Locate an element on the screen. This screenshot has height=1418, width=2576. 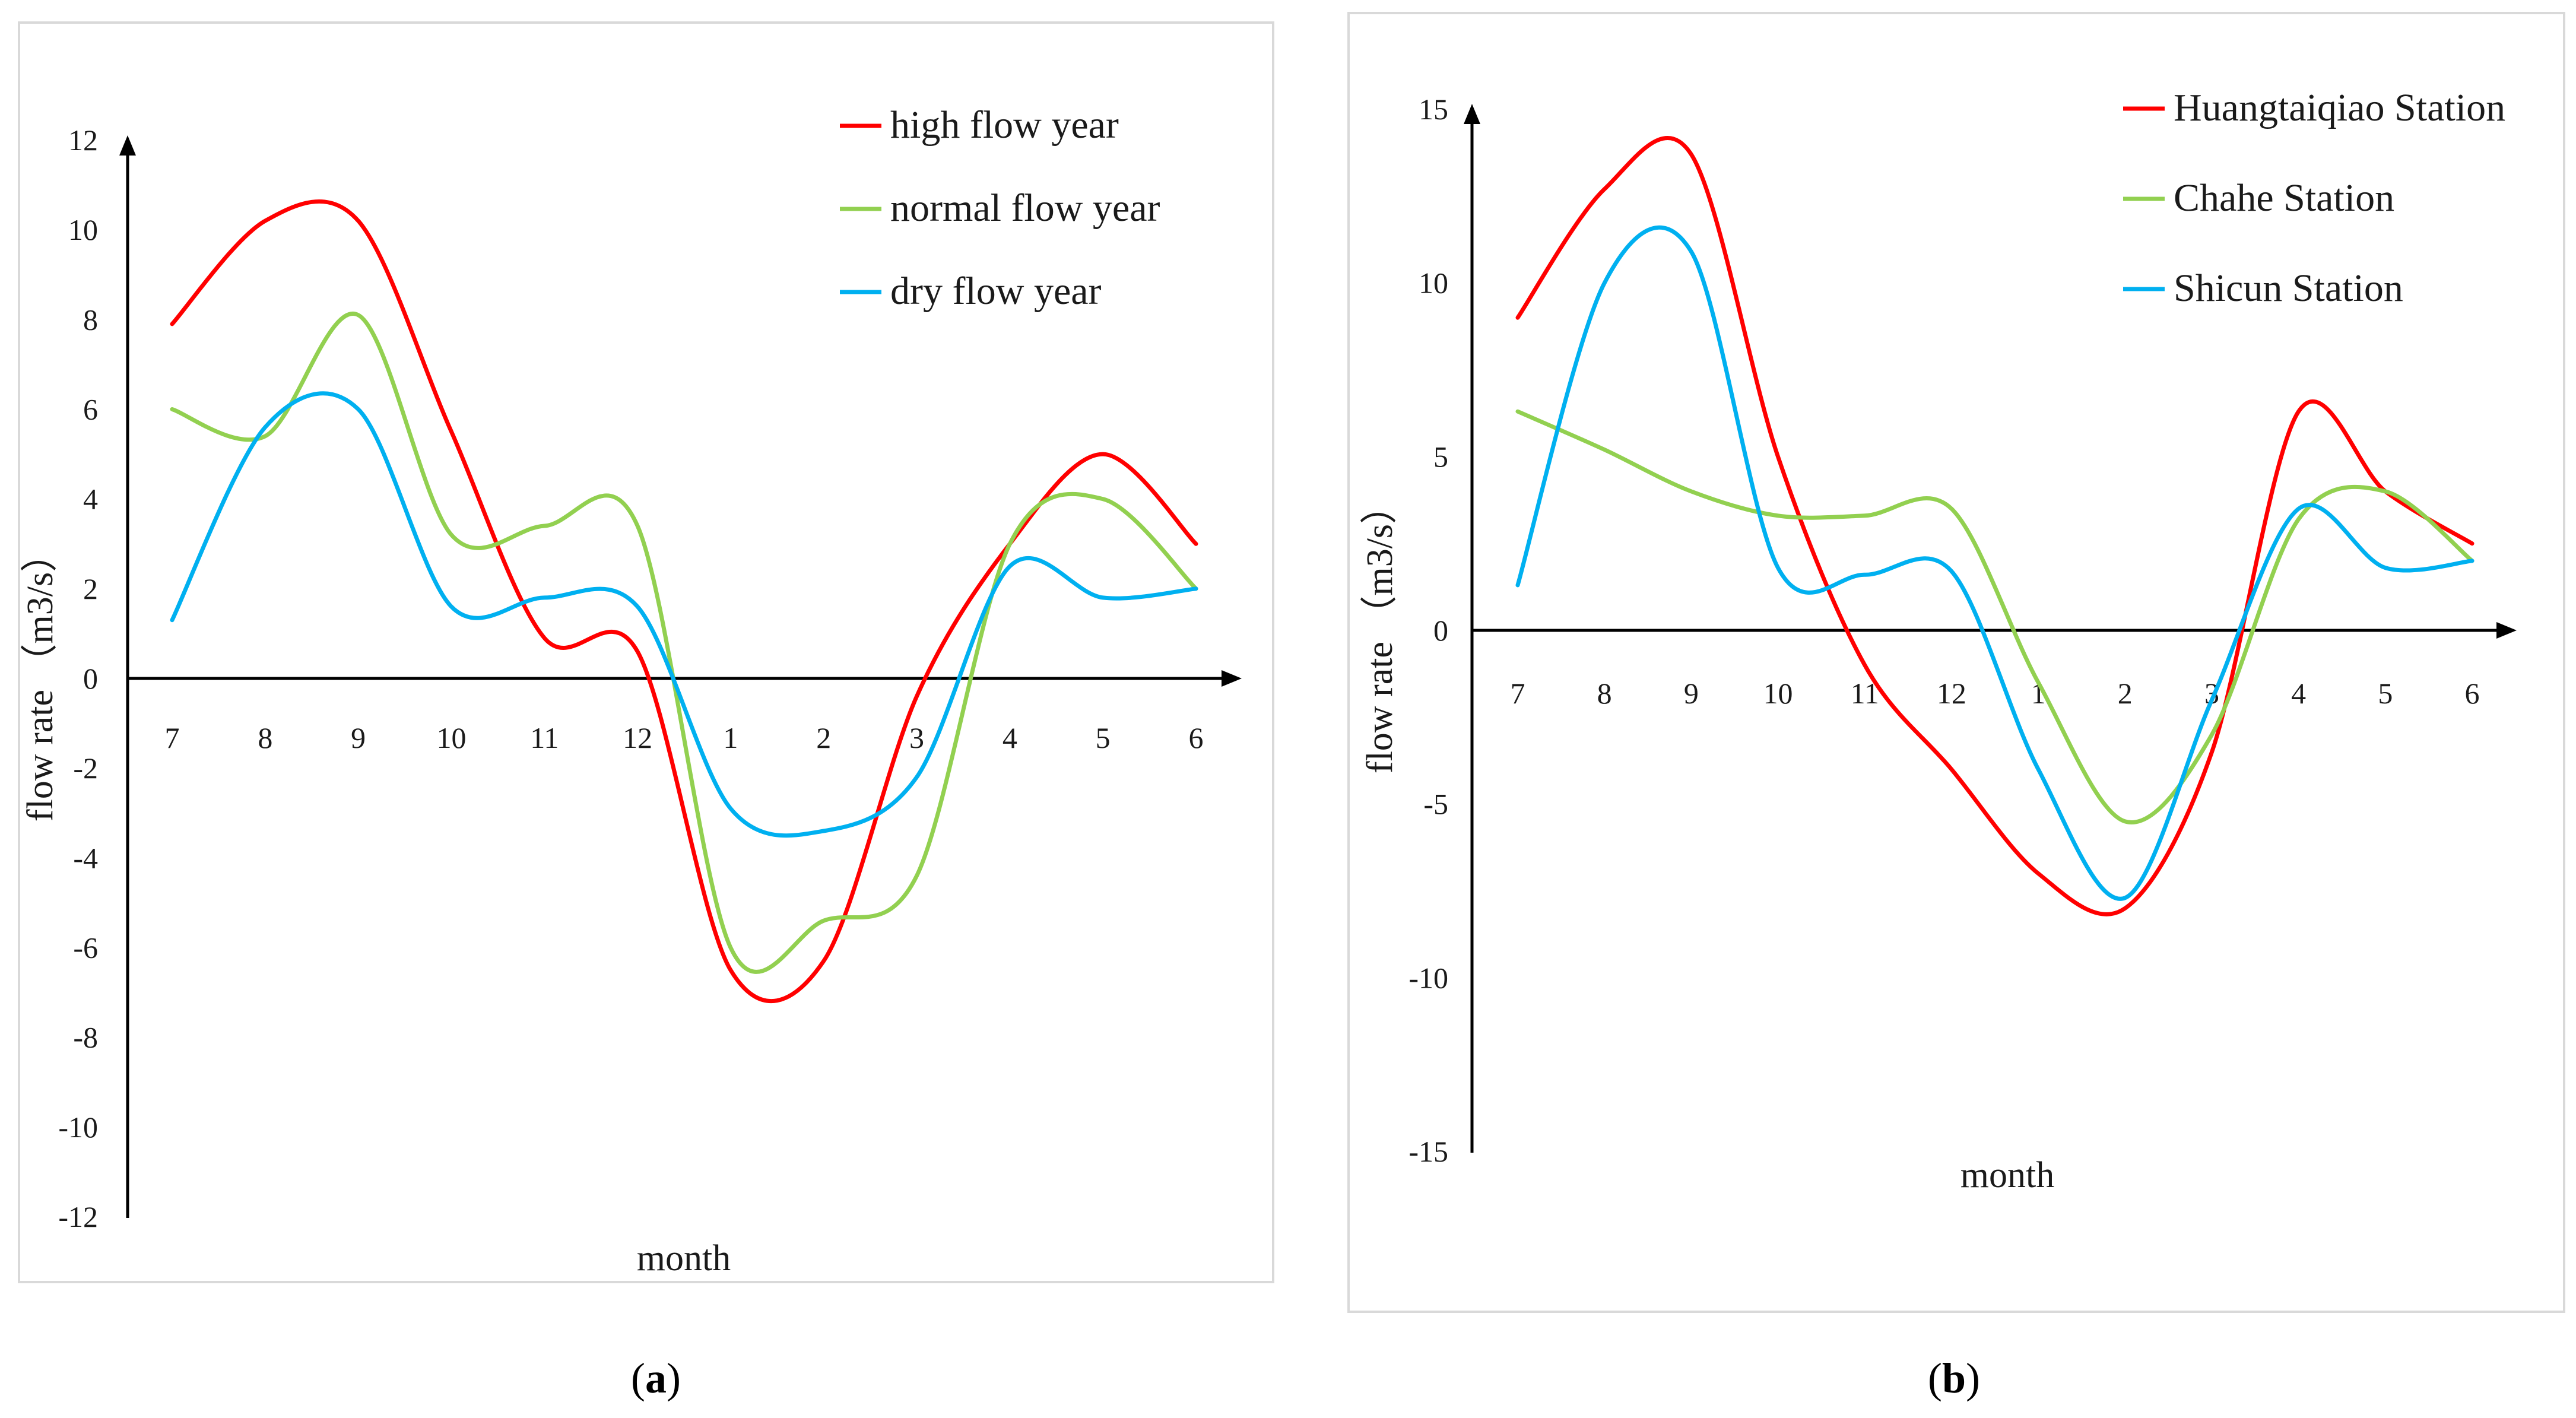
x-tick-label: 3 is located at coordinates (916, 737).